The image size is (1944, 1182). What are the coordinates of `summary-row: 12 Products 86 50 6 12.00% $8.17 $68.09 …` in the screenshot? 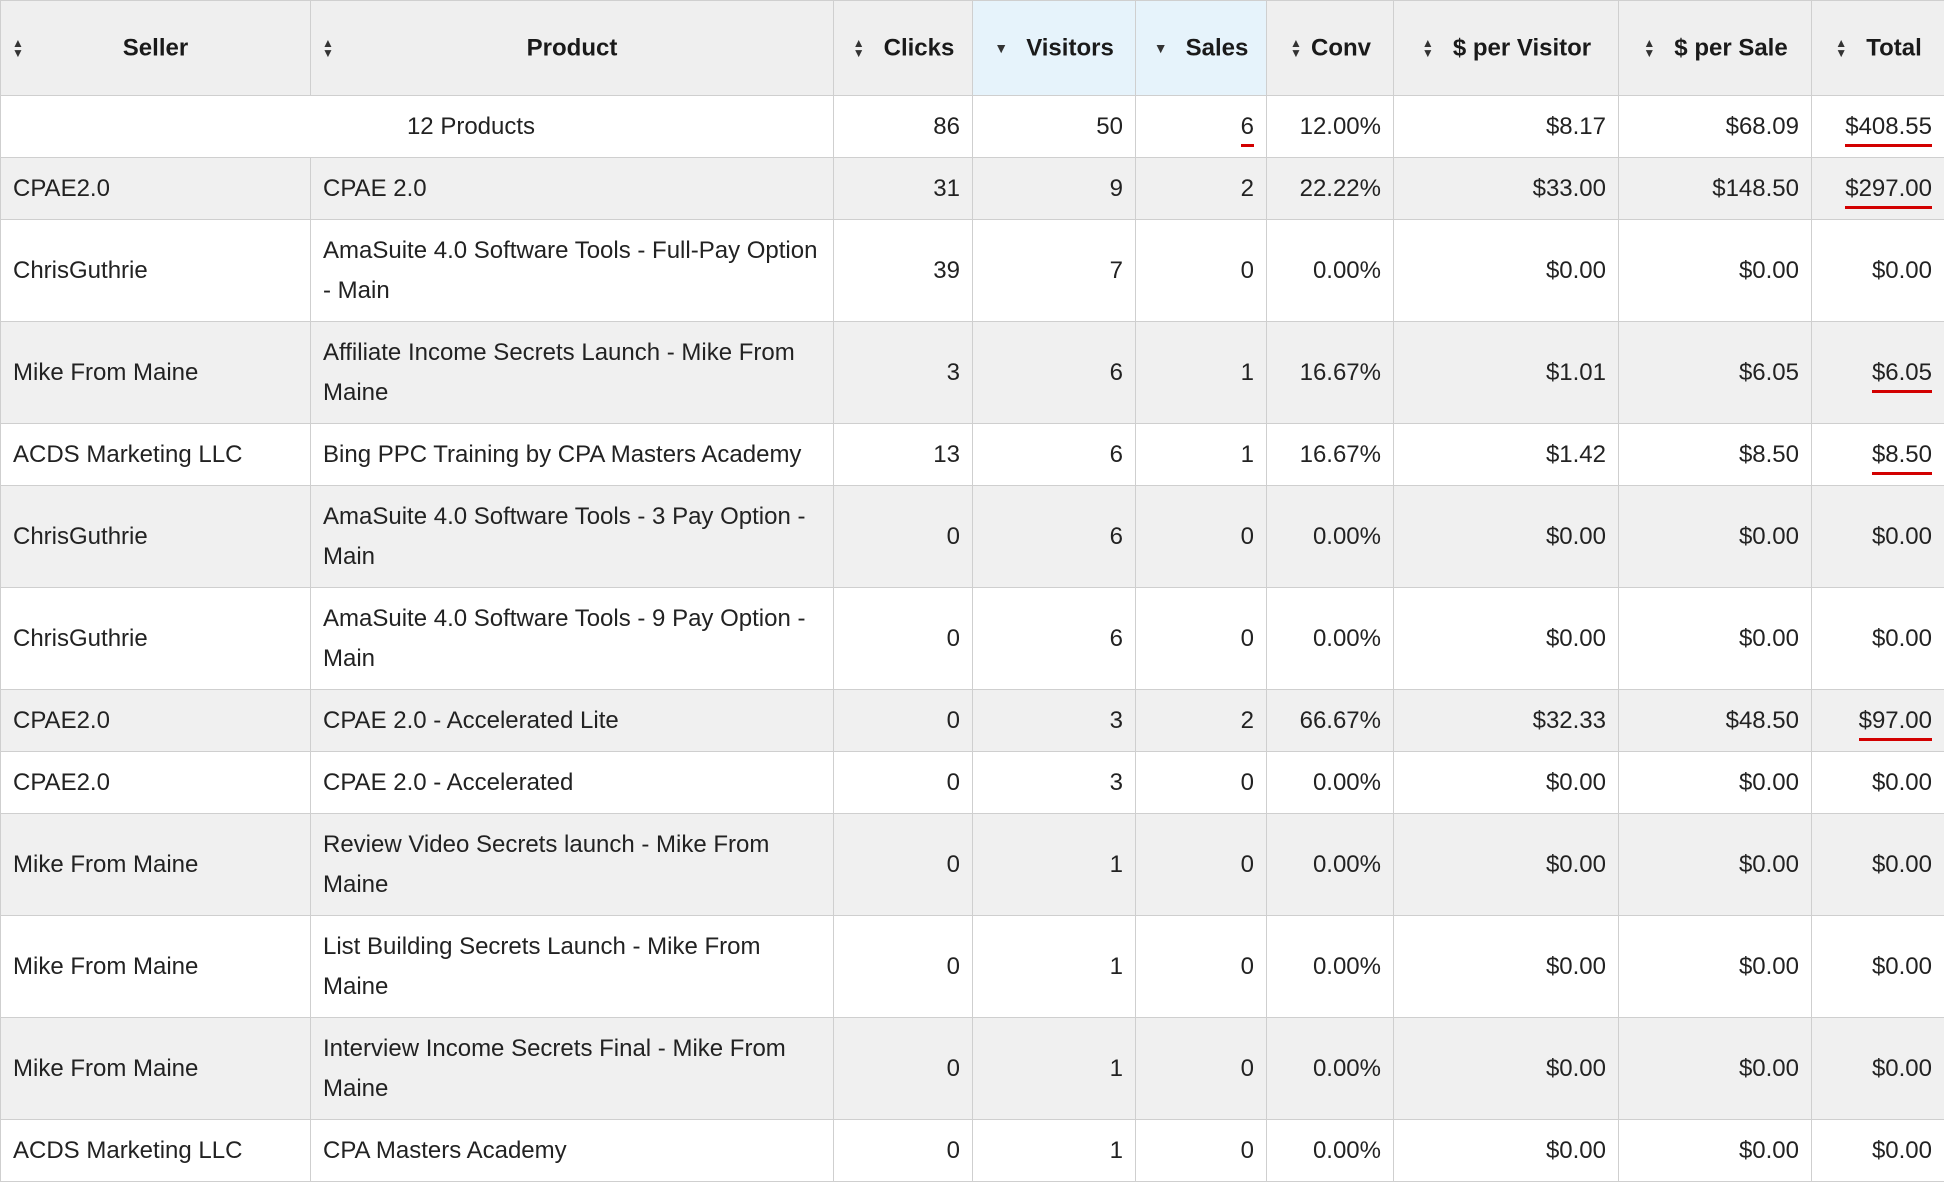 It's located at (972, 127).